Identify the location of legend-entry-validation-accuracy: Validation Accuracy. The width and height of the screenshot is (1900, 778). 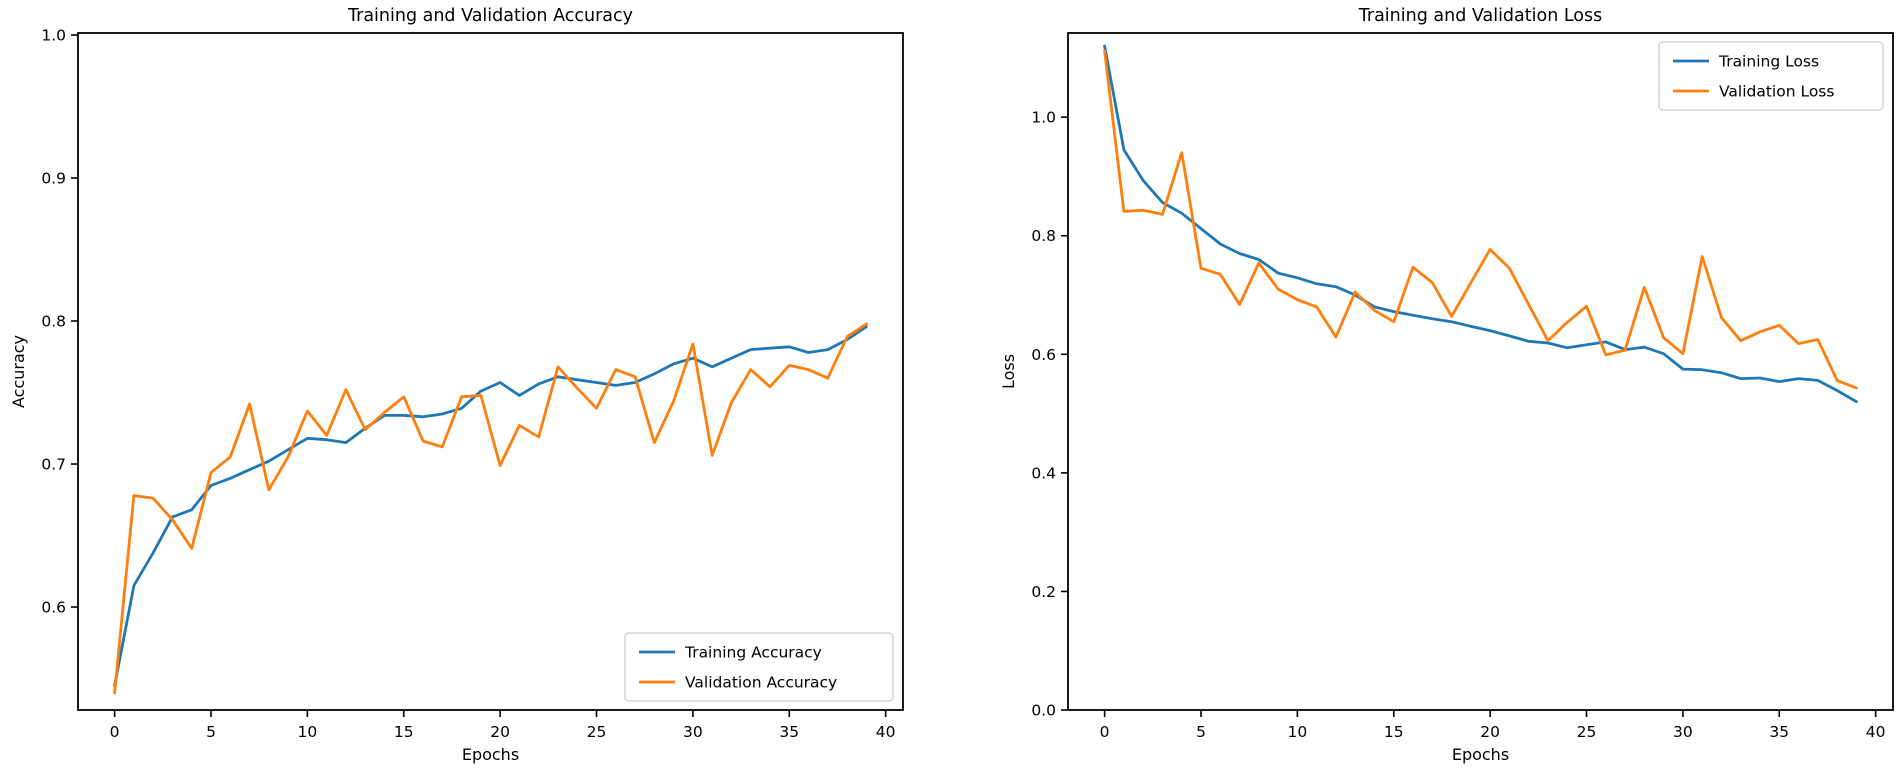
(738, 683).